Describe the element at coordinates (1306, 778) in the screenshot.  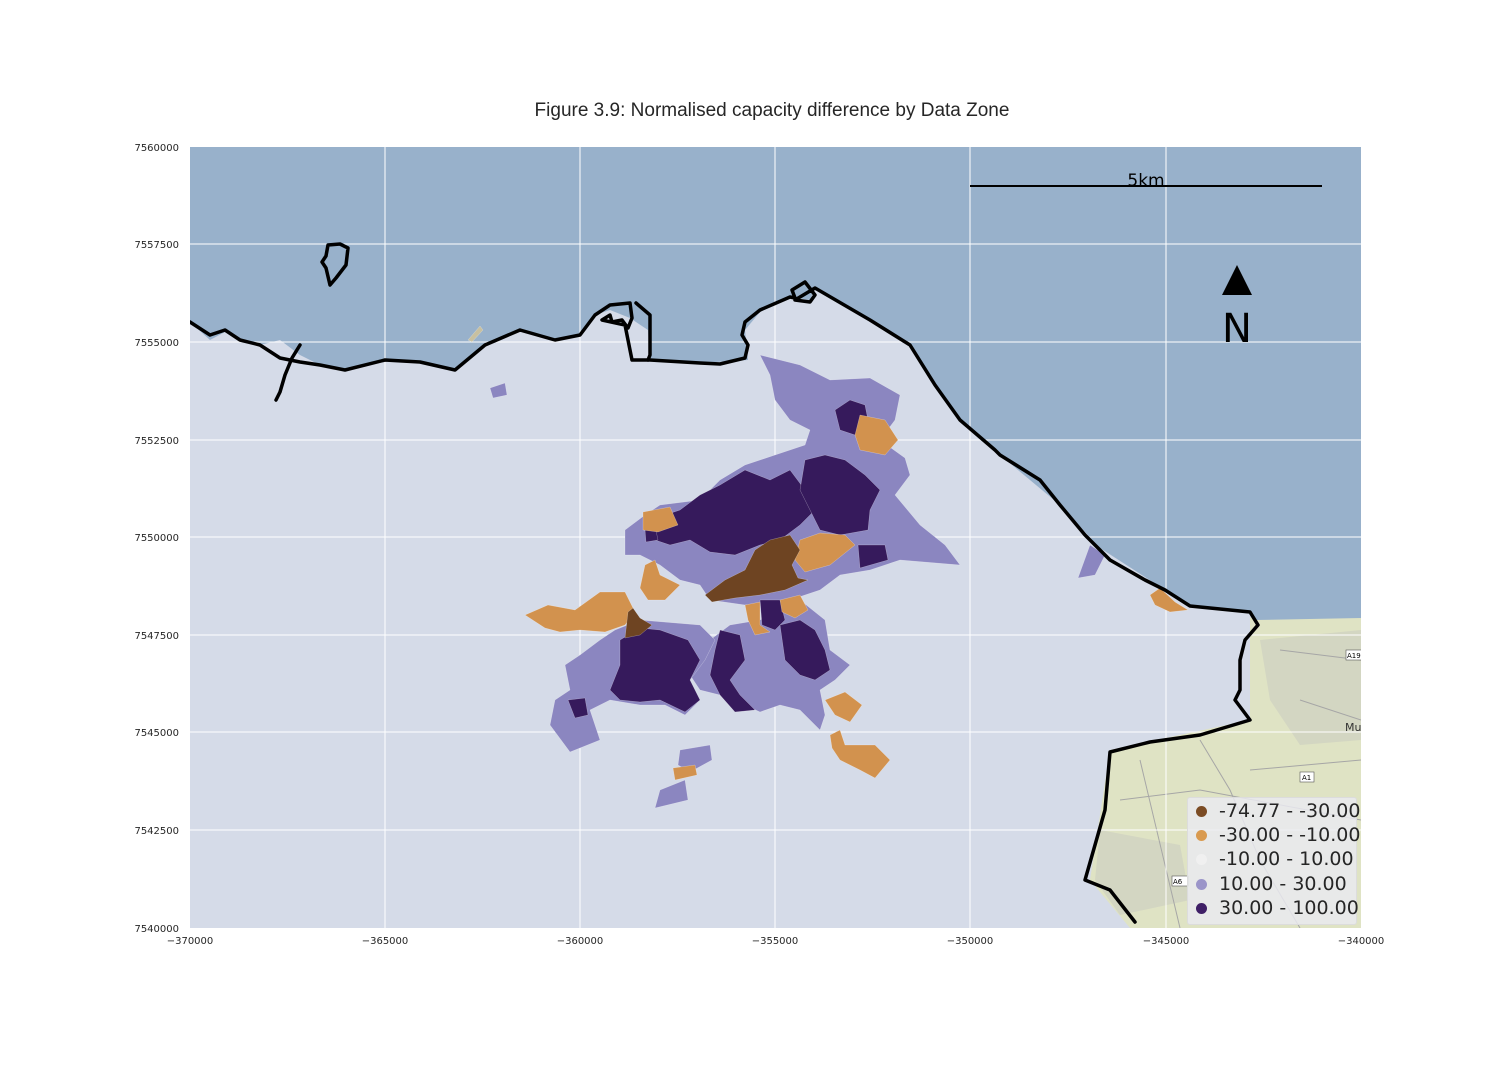
I see `svg-text: A1` at that location.